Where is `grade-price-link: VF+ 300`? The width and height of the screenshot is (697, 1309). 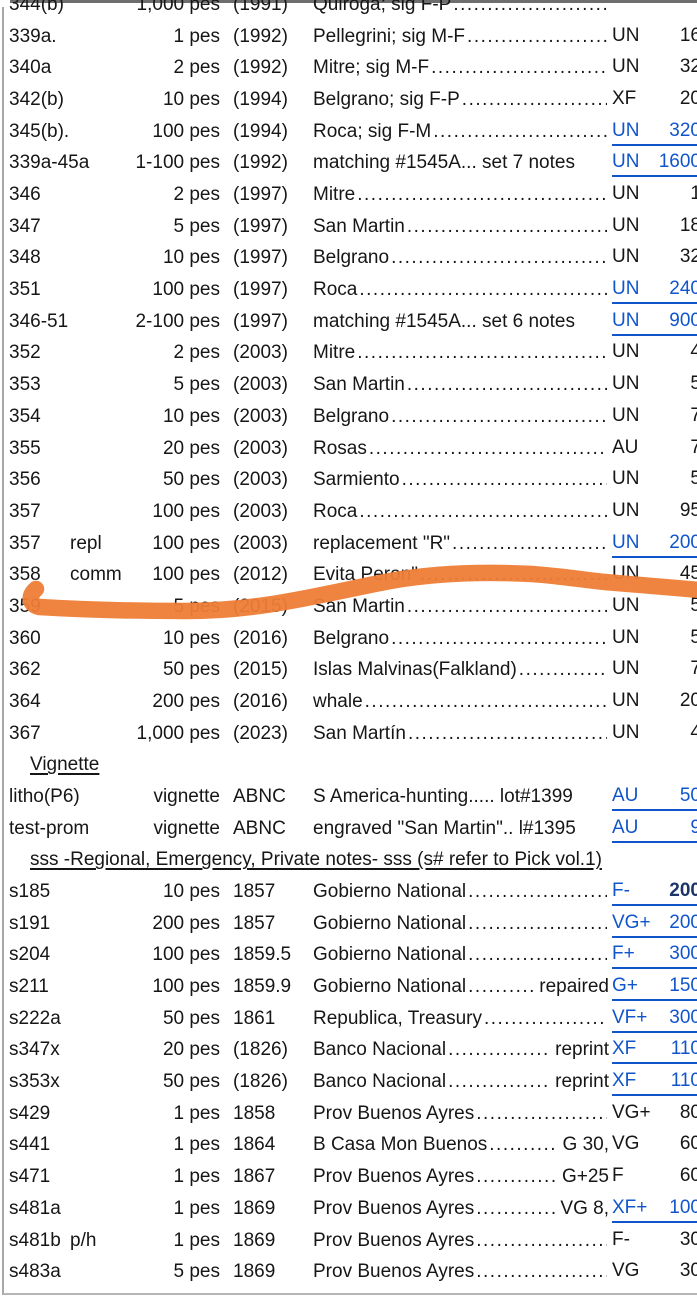
grade-price-link: VF+ 300 is located at coordinates (654, 1019).